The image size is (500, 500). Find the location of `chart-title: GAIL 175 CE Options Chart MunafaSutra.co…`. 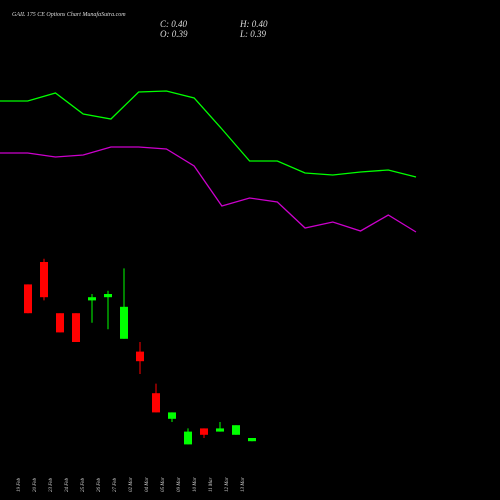

chart-title: GAIL 175 CE Options Chart MunafaSutra.co… is located at coordinates (69, 14).